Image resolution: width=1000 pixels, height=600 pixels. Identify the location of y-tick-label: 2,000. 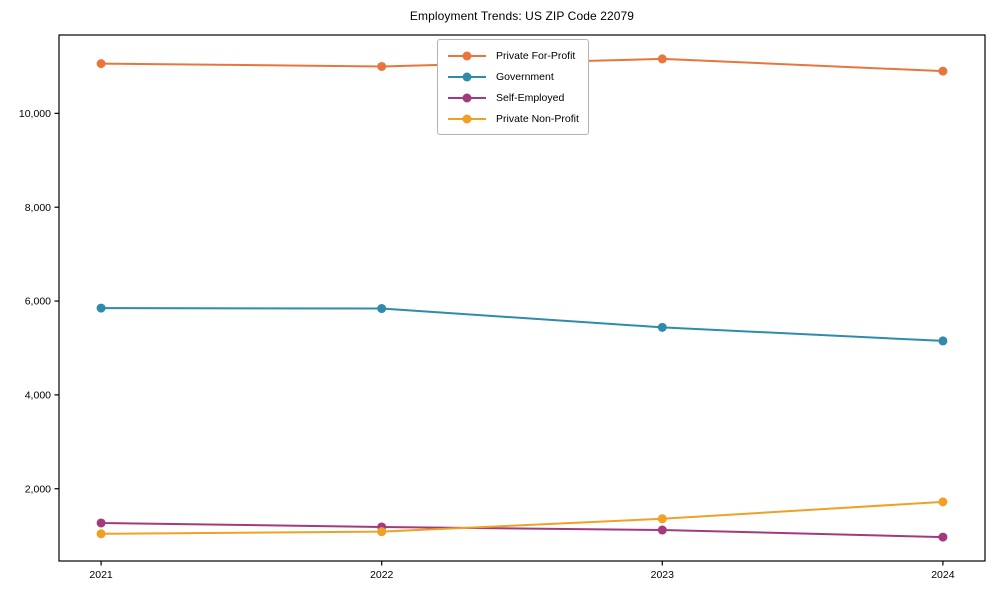
(38, 489).